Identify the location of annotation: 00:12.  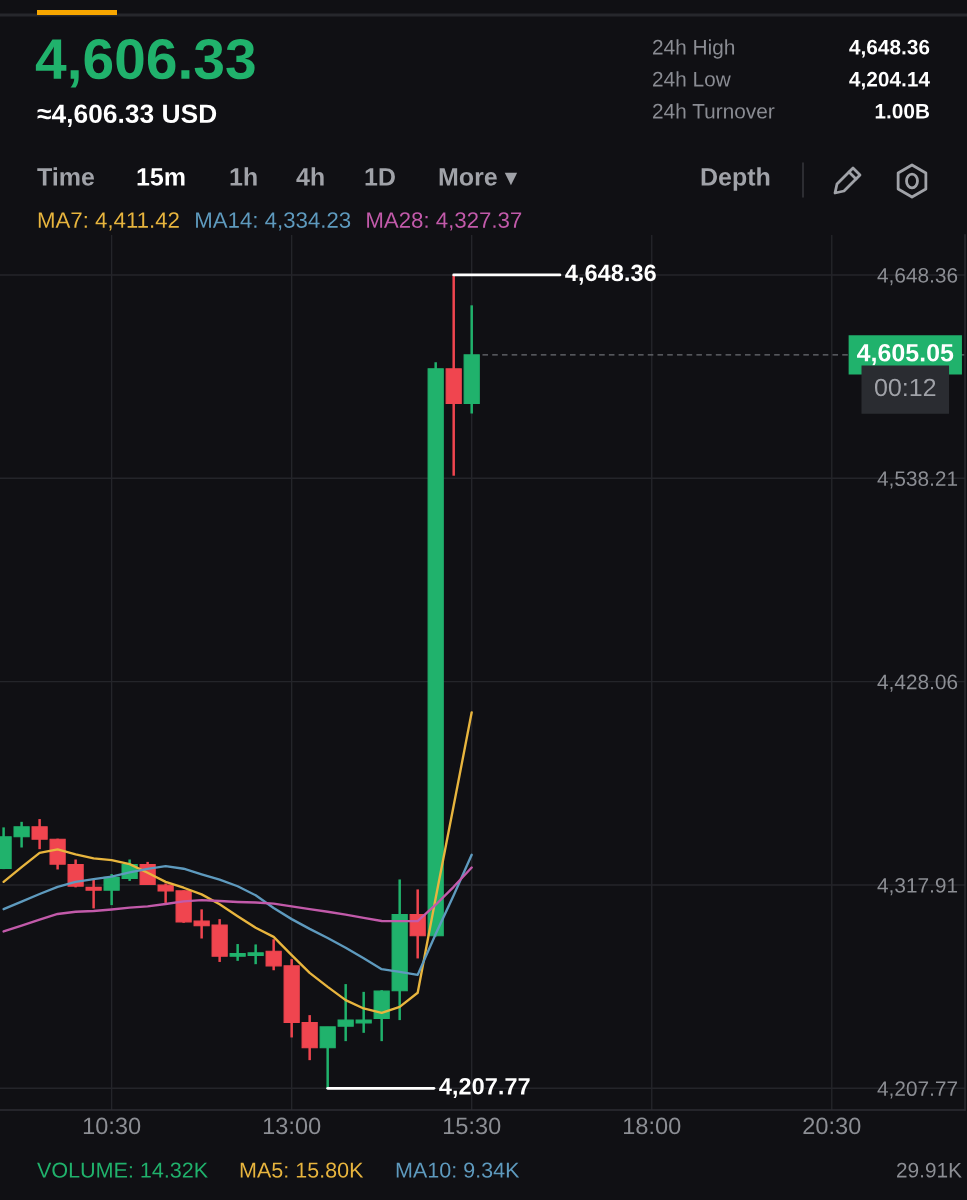
(905, 387).